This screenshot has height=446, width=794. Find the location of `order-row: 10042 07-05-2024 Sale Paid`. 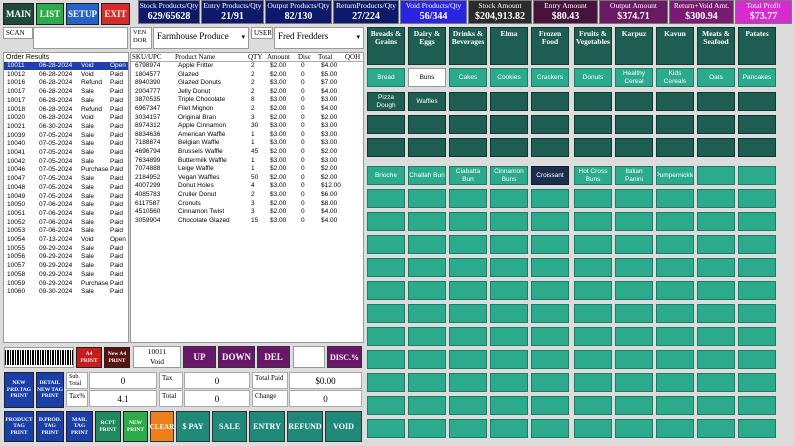

order-row: 10042 07-05-2024 Sale Paid is located at coordinates (66, 162).